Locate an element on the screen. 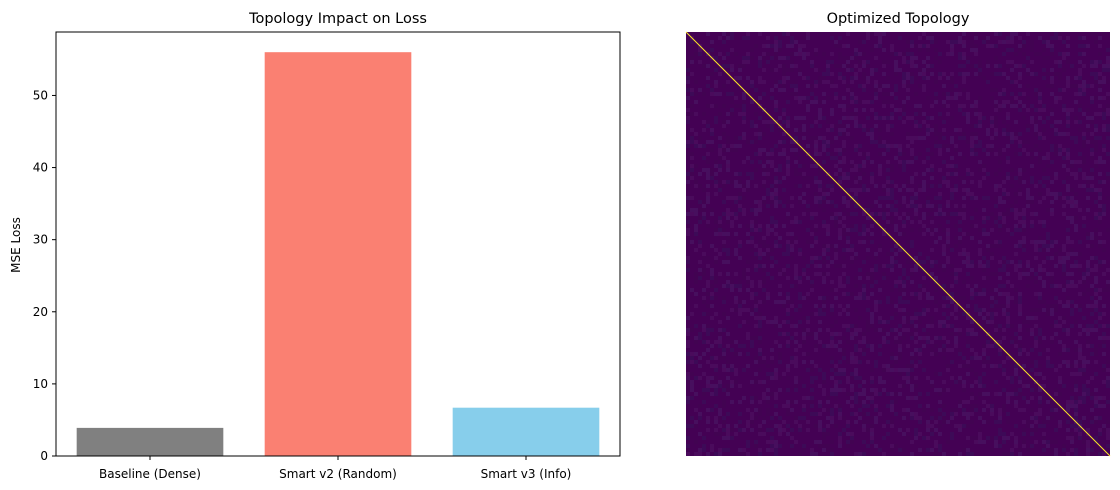  y-tick-label: 0 is located at coordinates (44, 456).